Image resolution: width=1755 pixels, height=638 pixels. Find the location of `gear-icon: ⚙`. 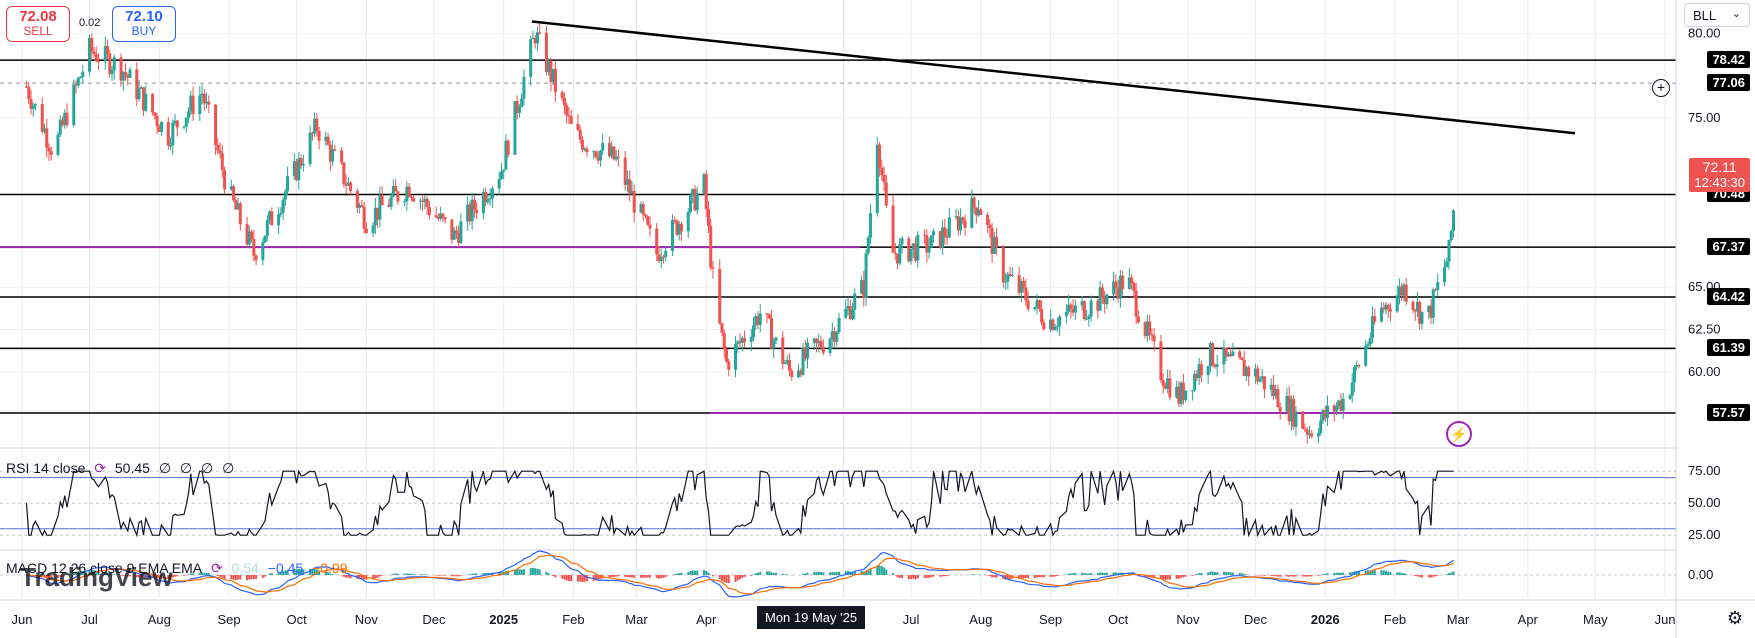

gear-icon: ⚙ is located at coordinates (1734, 618).